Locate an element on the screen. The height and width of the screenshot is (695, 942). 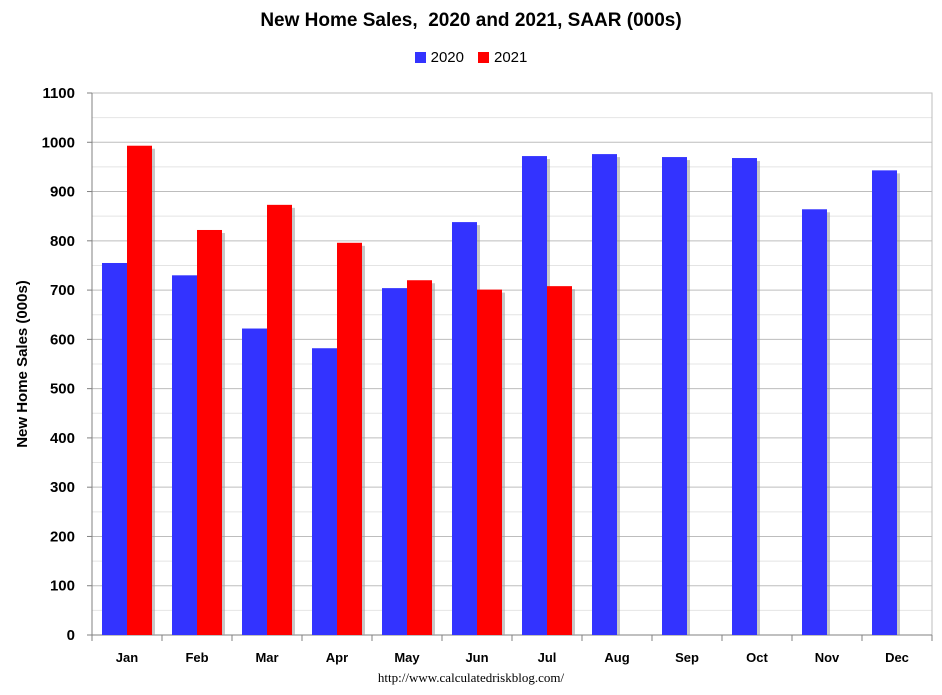
y-tick-label: 200 is located at coordinates (62, 536).